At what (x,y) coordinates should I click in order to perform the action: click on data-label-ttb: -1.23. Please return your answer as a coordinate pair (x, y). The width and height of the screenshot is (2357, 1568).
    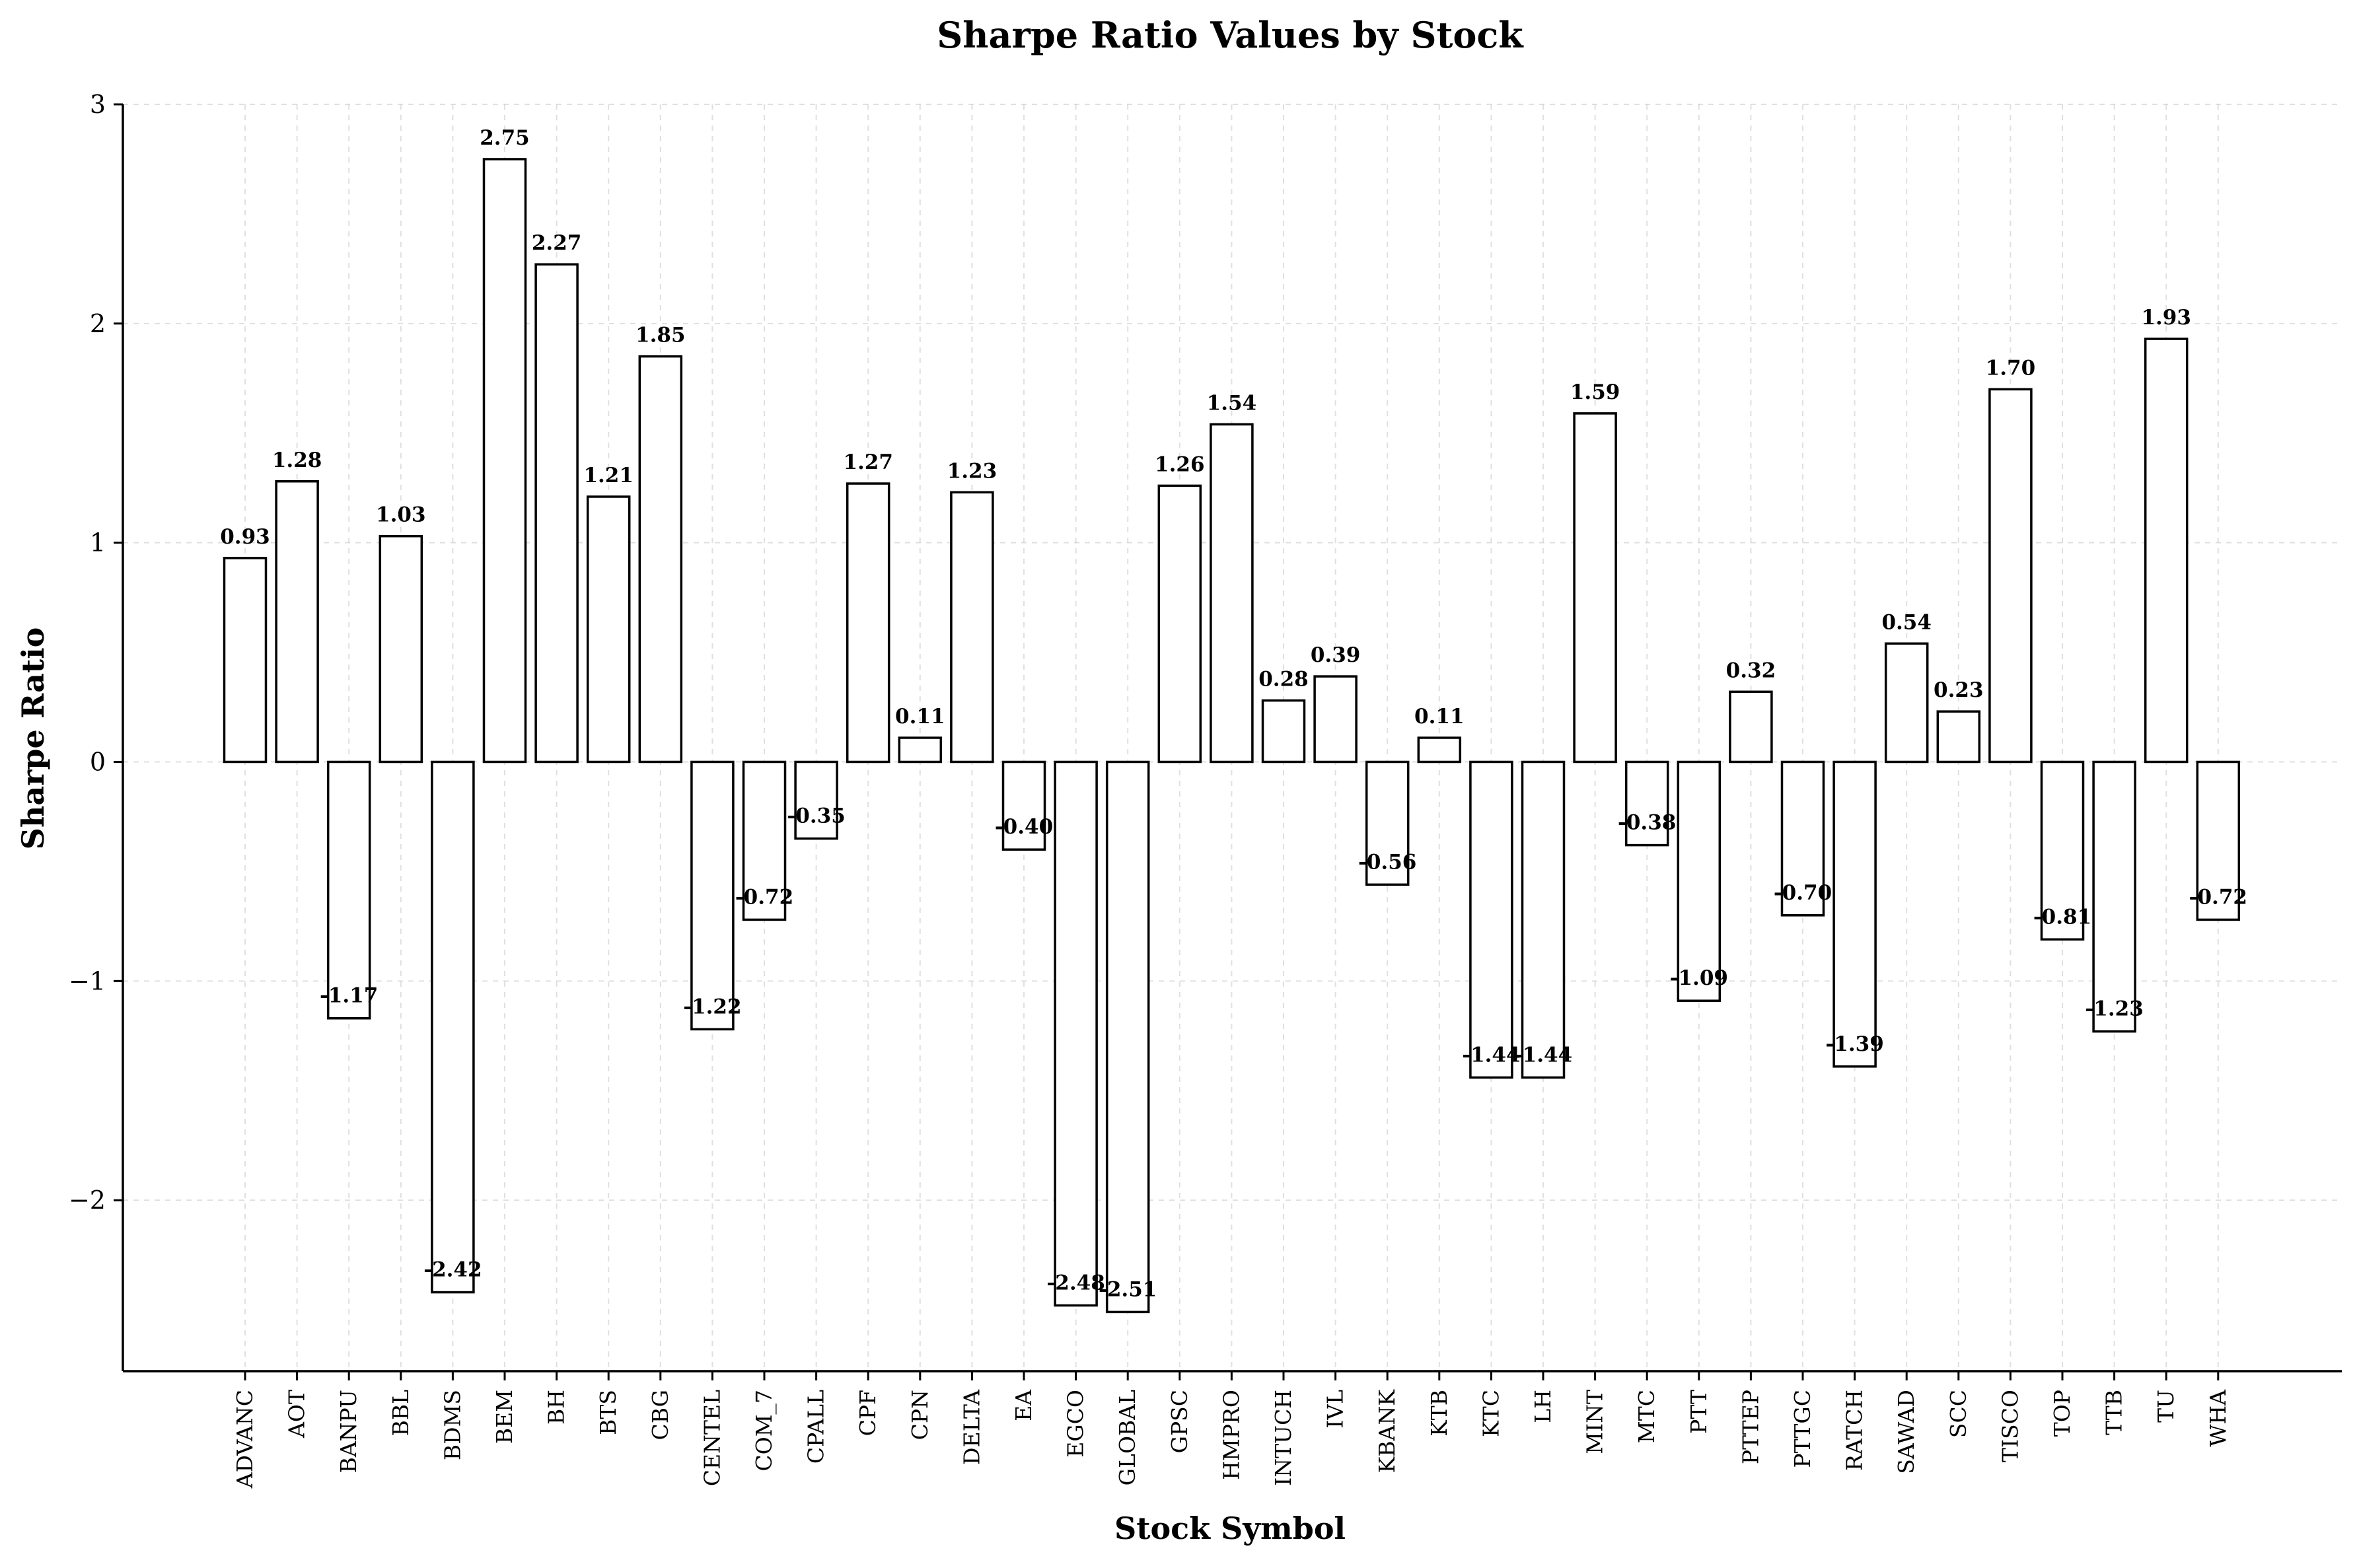
    Looking at the image, I should click on (2114, 1009).